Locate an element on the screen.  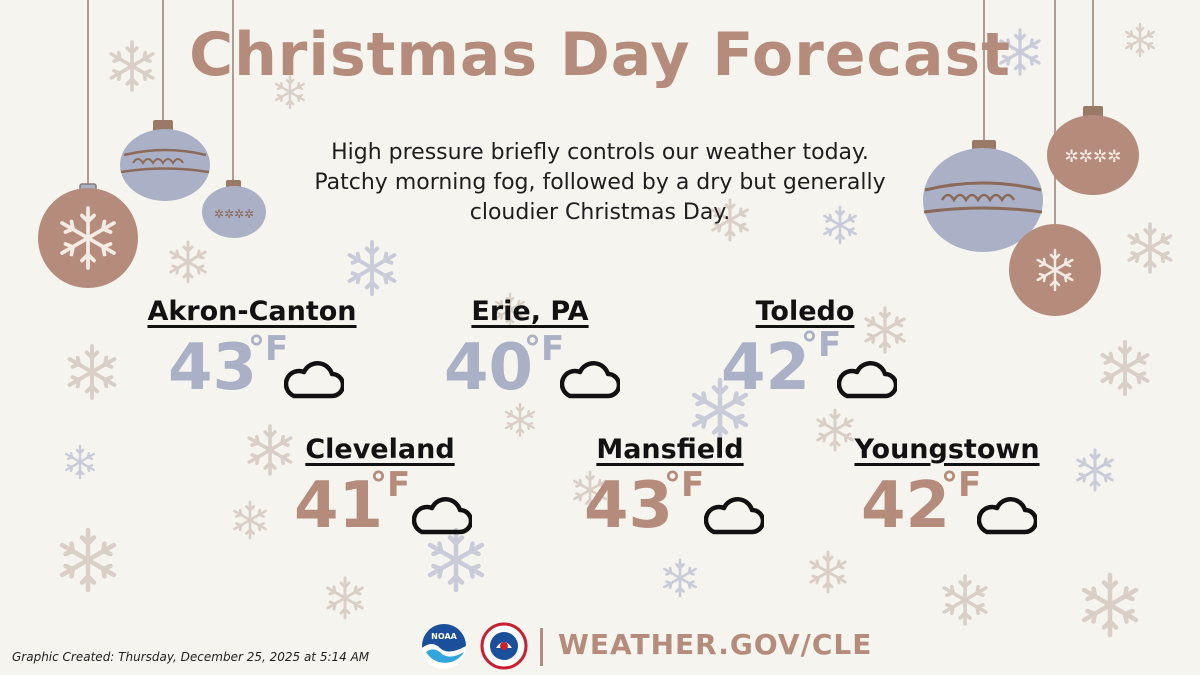
nws-logo is located at coordinates (504, 646).